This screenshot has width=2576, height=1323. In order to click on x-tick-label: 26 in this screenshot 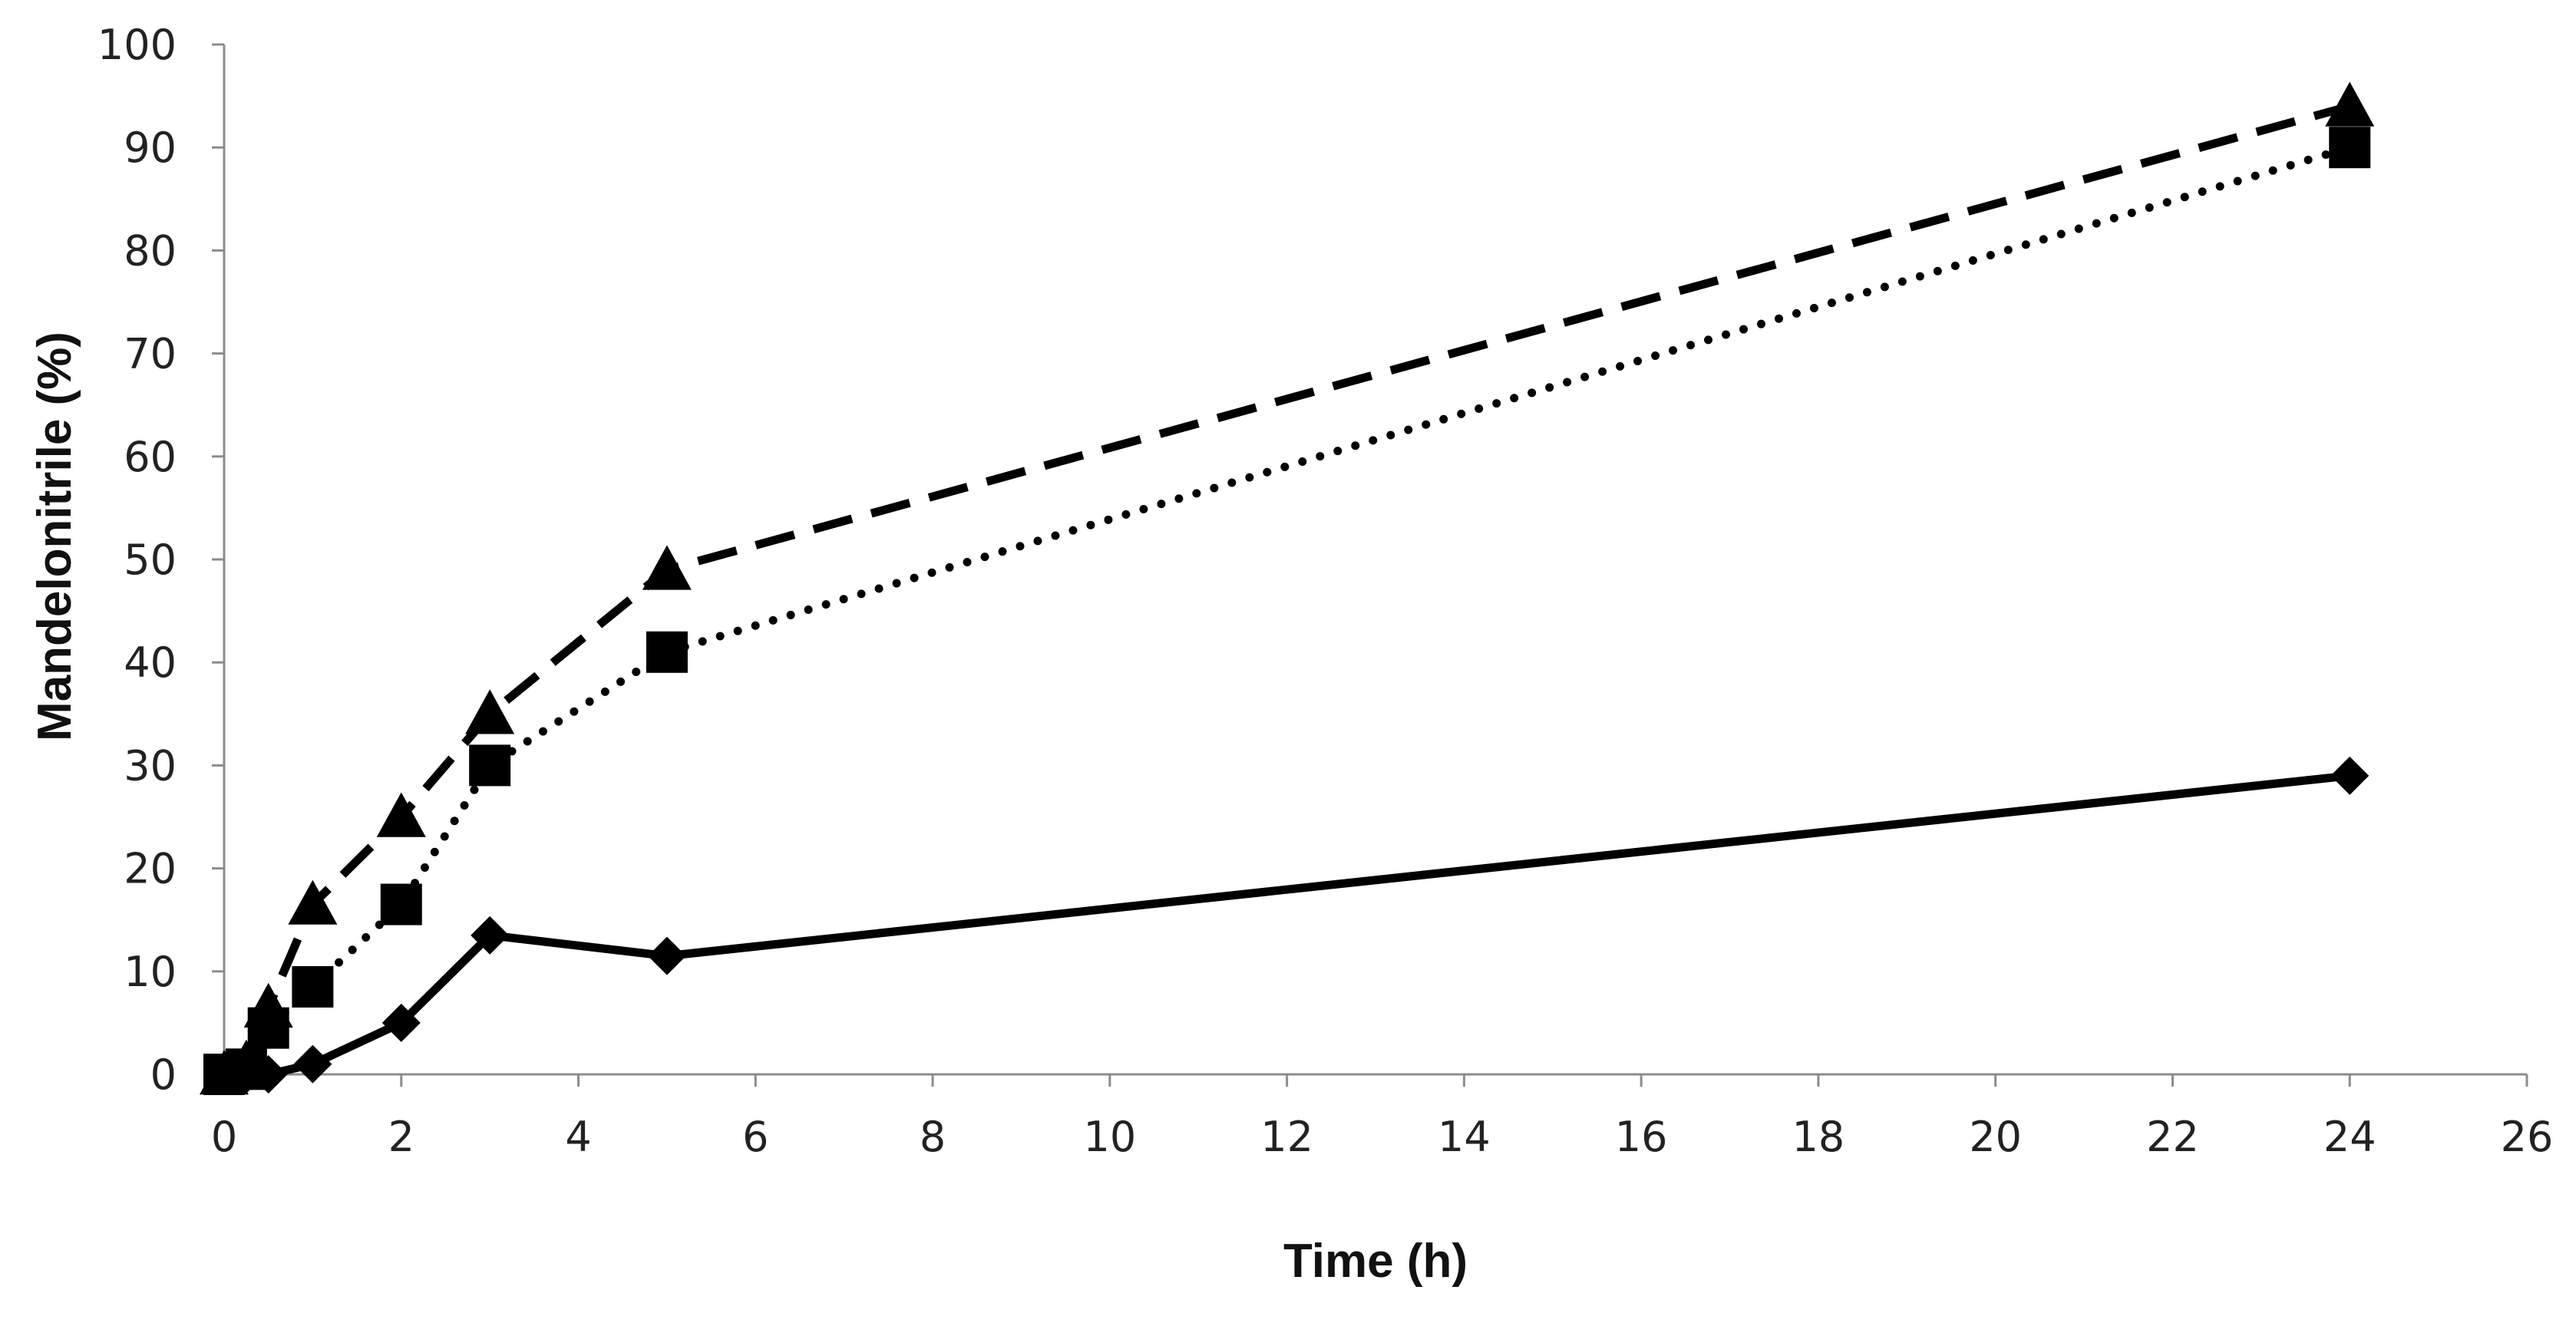, I will do `click(2527, 1137)`.